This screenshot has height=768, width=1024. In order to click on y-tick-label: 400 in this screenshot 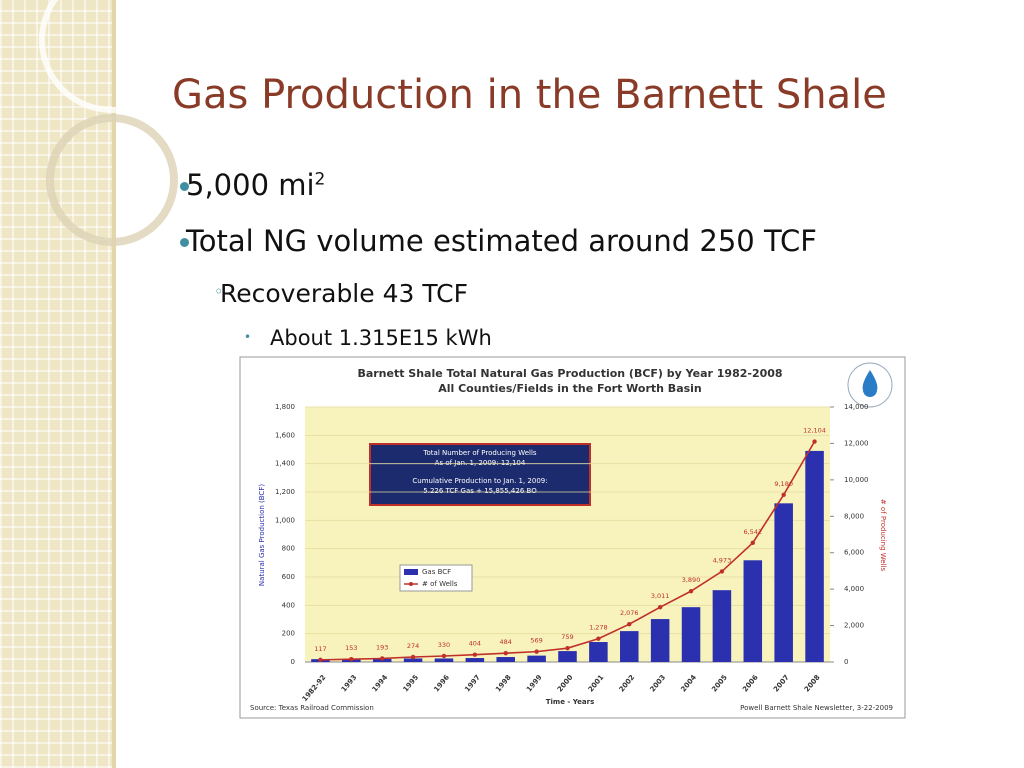, I will do `click(288, 605)`.